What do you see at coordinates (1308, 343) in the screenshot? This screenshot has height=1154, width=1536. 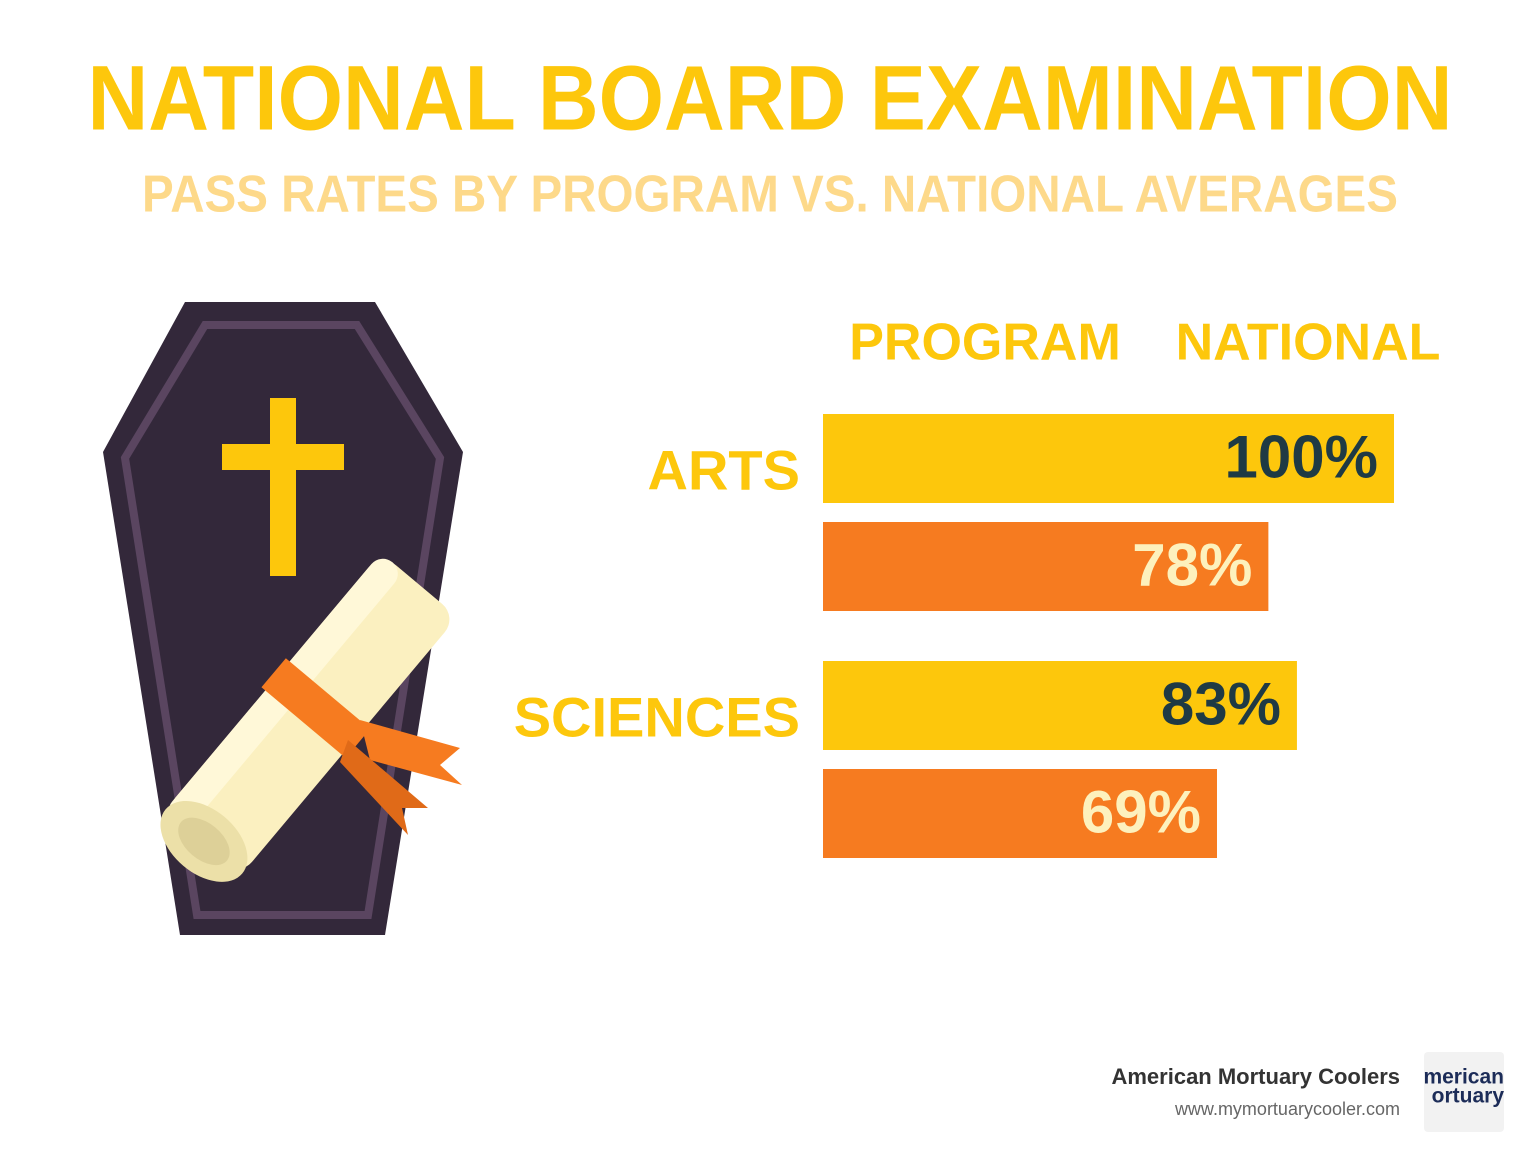 I see `legend-label: NATIONAL` at bounding box center [1308, 343].